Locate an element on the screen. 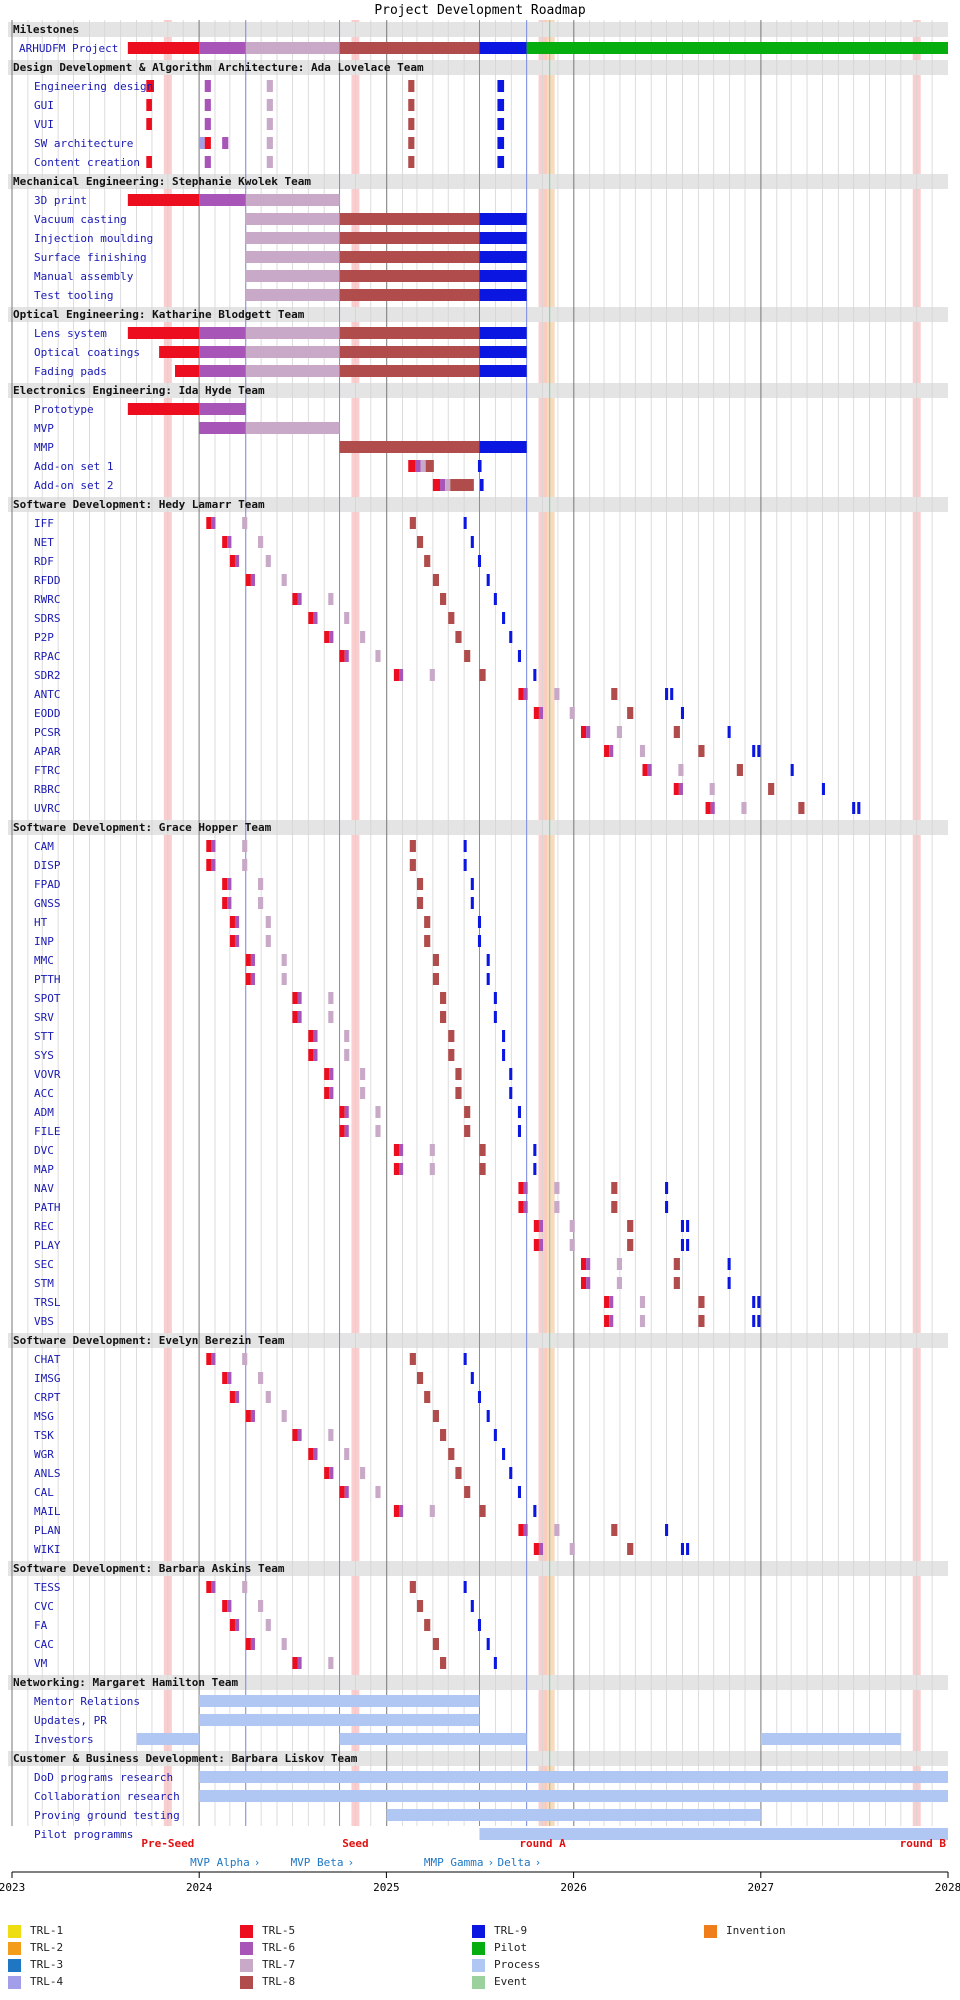 This screenshot has height=2000, width=960. row-label: ANTC is located at coordinates (47, 694).